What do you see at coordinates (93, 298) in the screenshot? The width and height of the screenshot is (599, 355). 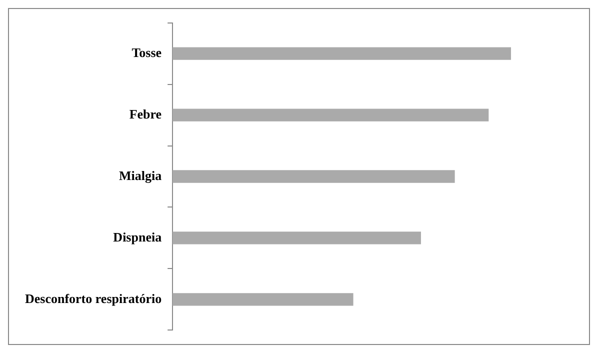 I see `y-tick-label: Desconforto respiratório` at bounding box center [93, 298].